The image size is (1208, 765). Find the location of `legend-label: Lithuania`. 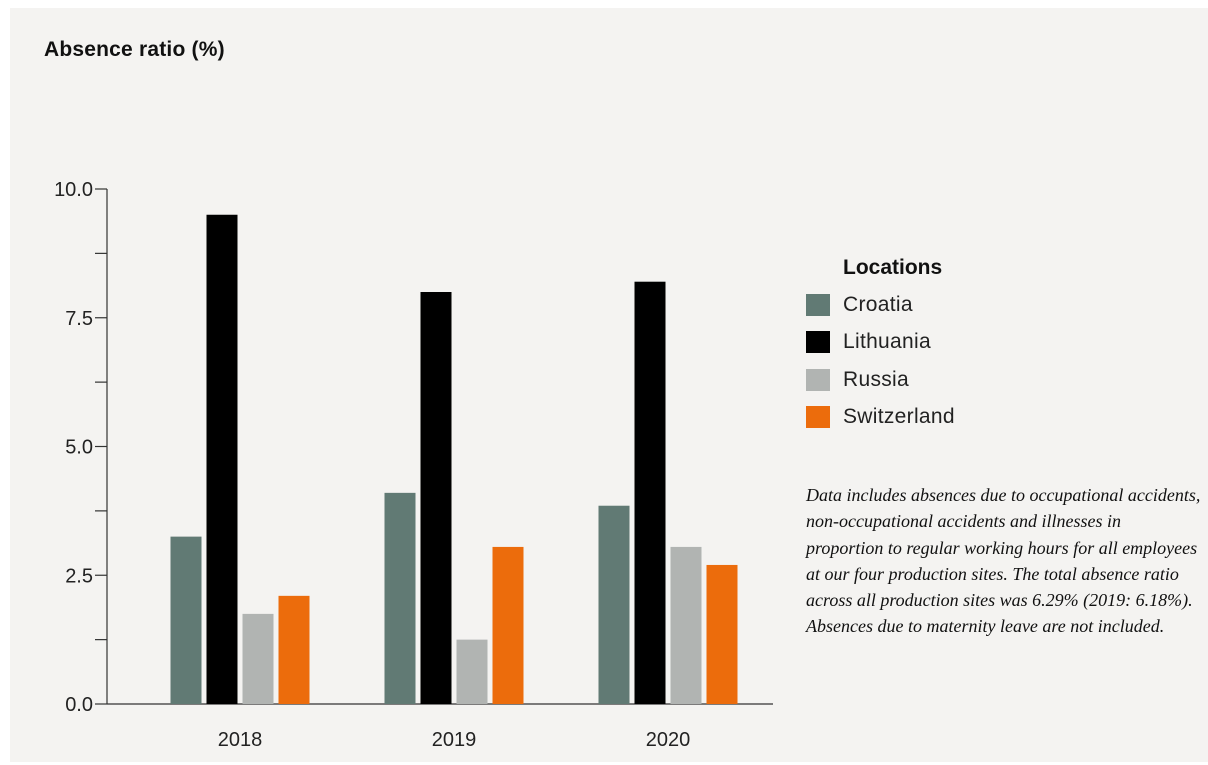

legend-label: Lithuania is located at coordinates (887, 342).